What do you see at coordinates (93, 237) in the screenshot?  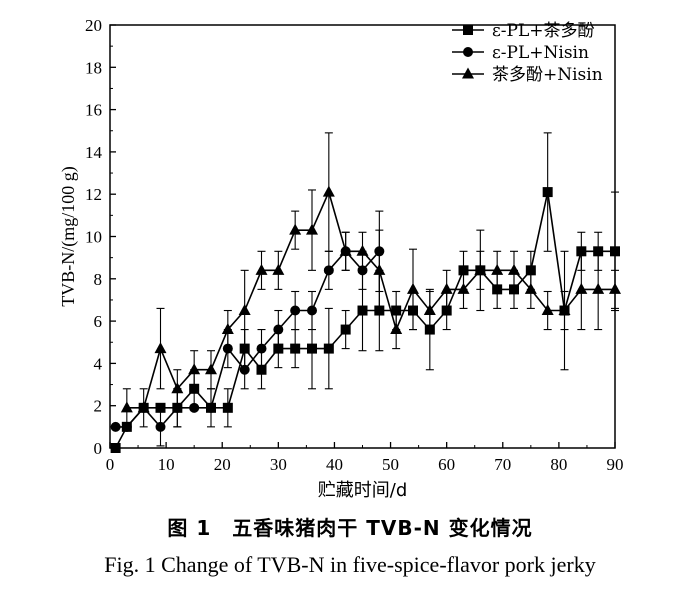 I see `y-tick-label: 10` at bounding box center [93, 237].